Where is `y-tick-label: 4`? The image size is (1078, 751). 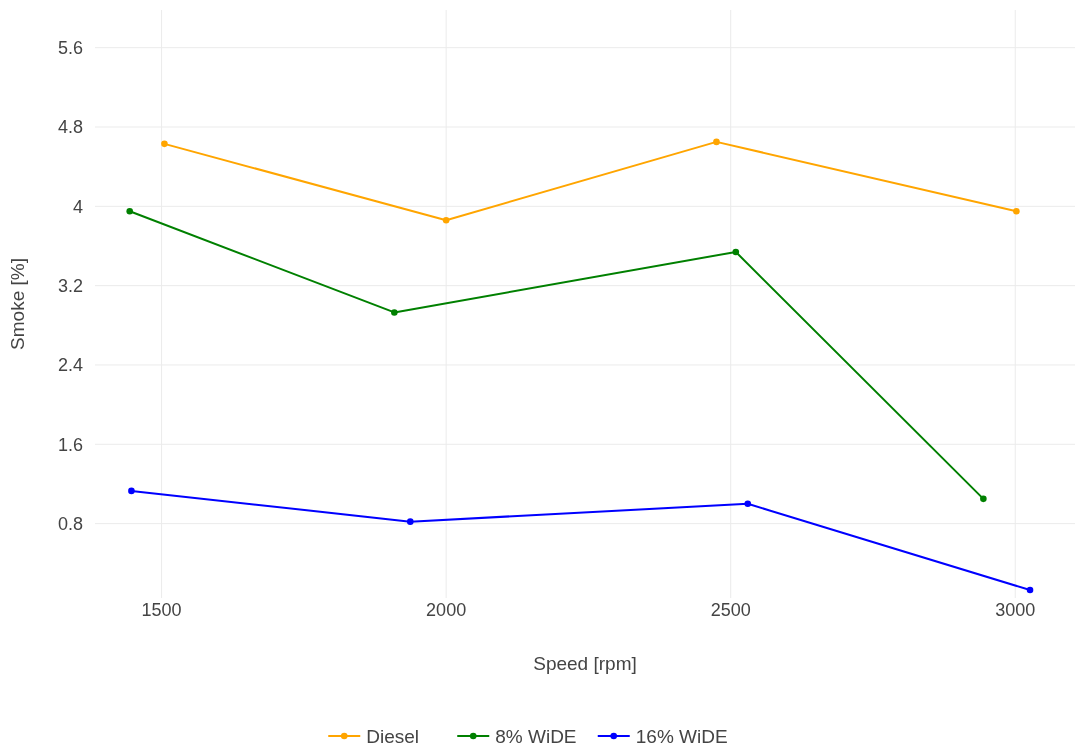 y-tick-label: 4 is located at coordinates (77, 206).